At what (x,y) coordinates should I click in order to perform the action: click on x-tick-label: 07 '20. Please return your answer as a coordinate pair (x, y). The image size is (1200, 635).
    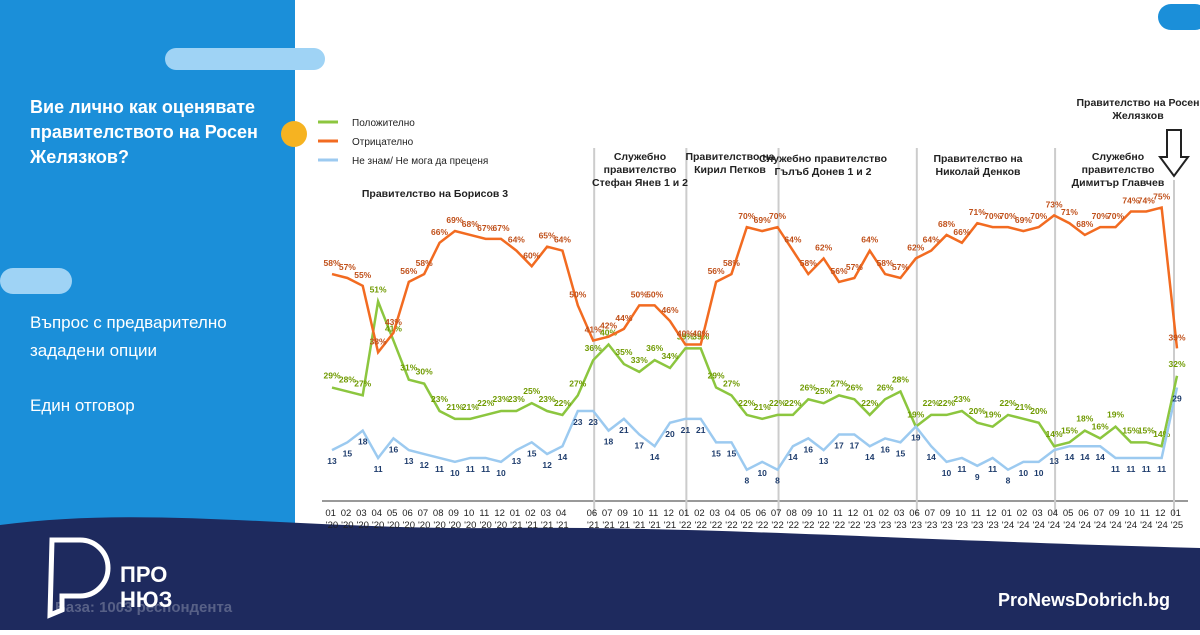
    Looking at the image, I should click on (424, 519).